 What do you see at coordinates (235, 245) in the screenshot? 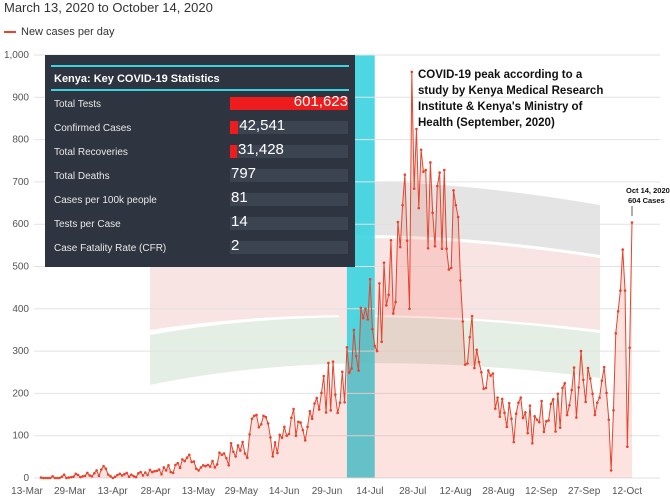
I see `stats-row-value: 2` at bounding box center [235, 245].